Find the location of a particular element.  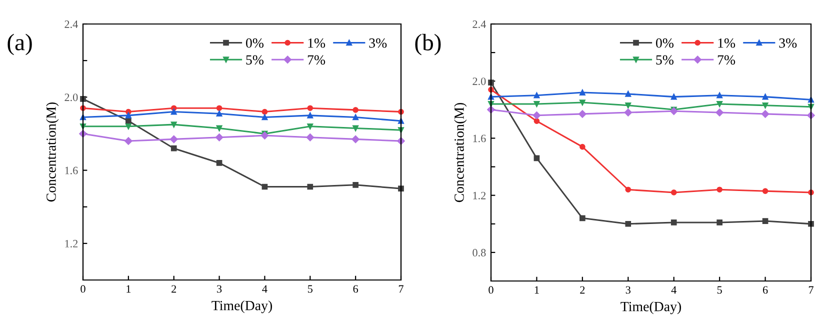

y-tick-label: 0.8 is located at coordinates (479, 252).